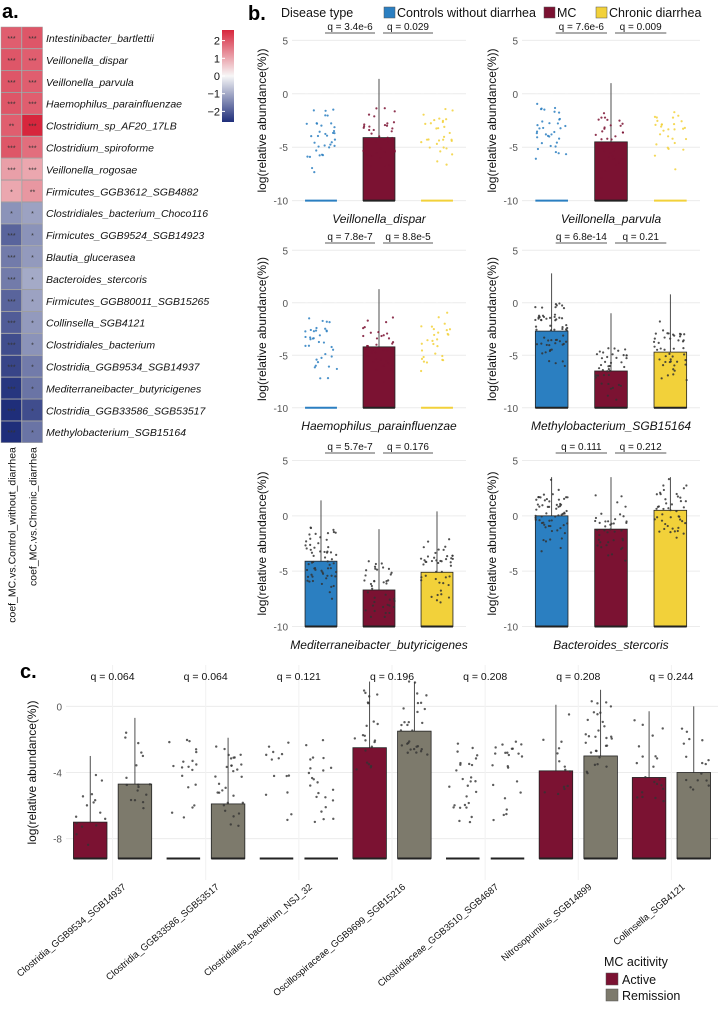  I want to click on heatmap-star: ***, so click(32, 105).